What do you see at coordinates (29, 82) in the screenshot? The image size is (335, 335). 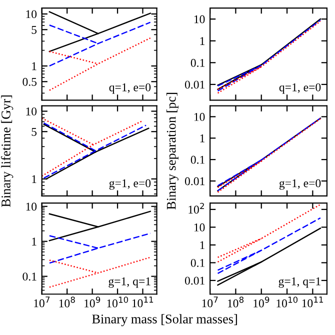 I see `y-tick-label: 0.5` at bounding box center [29, 82].